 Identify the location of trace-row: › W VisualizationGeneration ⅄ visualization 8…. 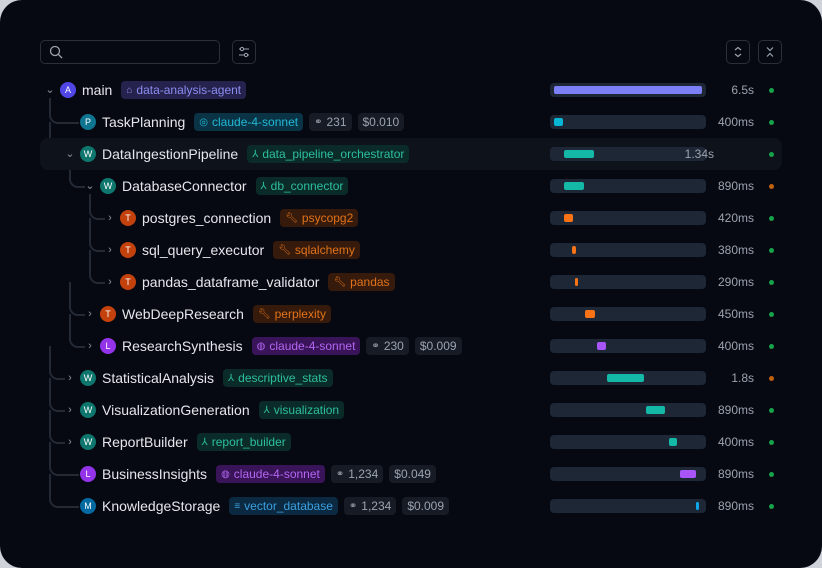
(411, 410).